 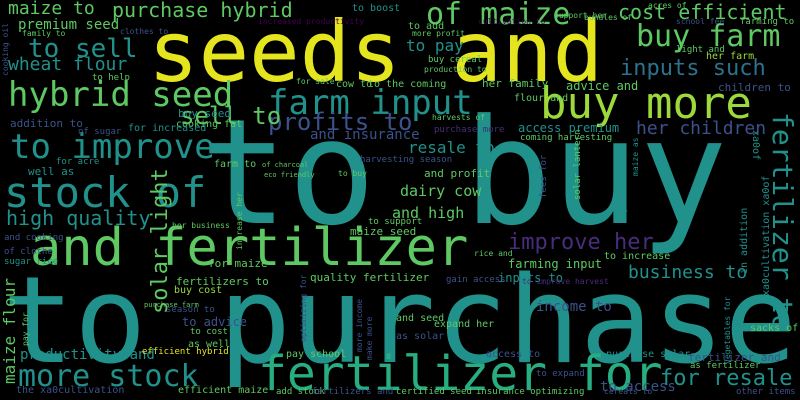 What do you see at coordinates (460, 373) in the screenshot?
I see `word-fertilizer-for: fertilizer for` at bounding box center [460, 373].